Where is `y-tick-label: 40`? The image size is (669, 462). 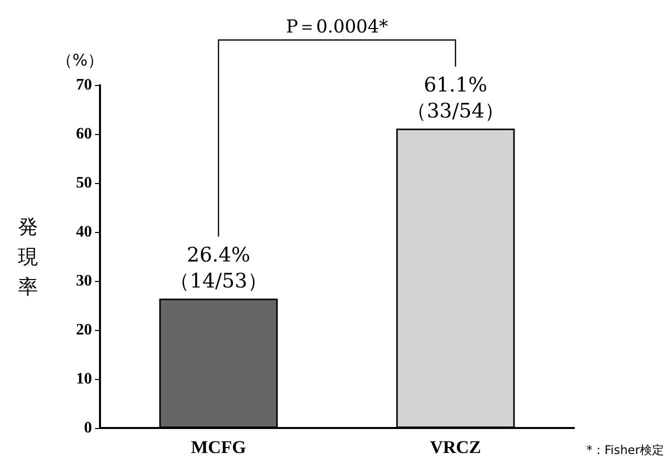
y-tick-label: 40 is located at coordinates (84, 232).